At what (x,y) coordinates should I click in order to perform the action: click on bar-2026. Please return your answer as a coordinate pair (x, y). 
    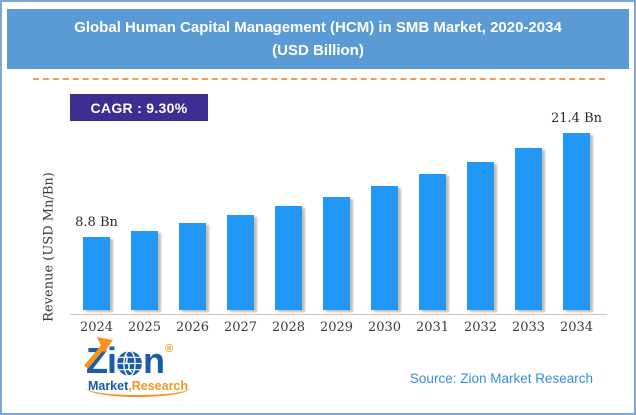
    Looking at the image, I should click on (192, 266).